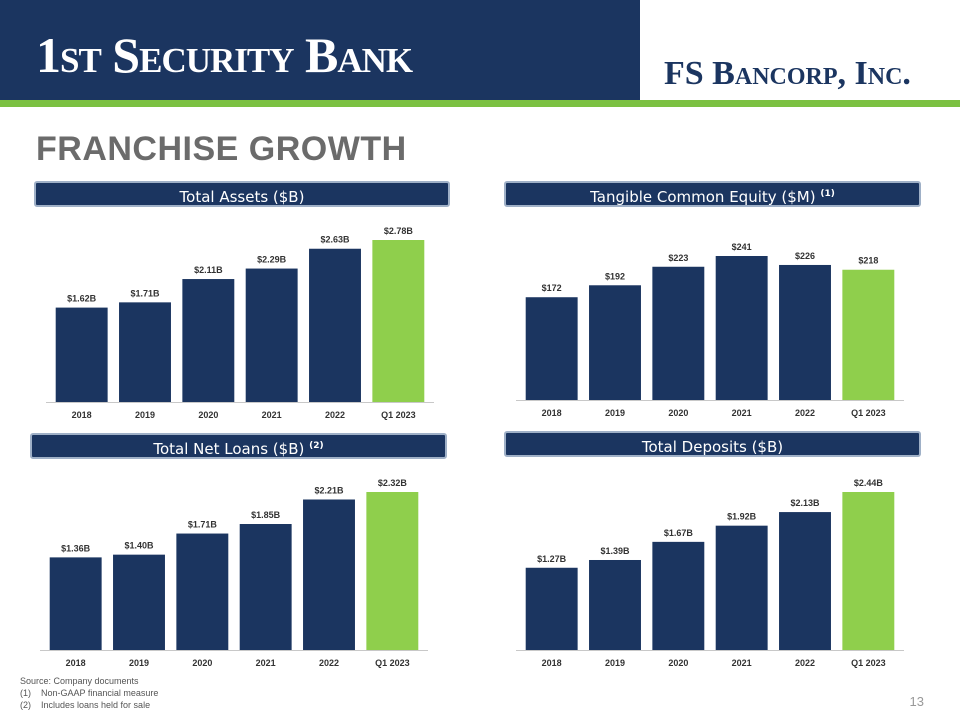 This screenshot has width=960, height=720. I want to click on bar-value-label: $1.62B, so click(82, 299).